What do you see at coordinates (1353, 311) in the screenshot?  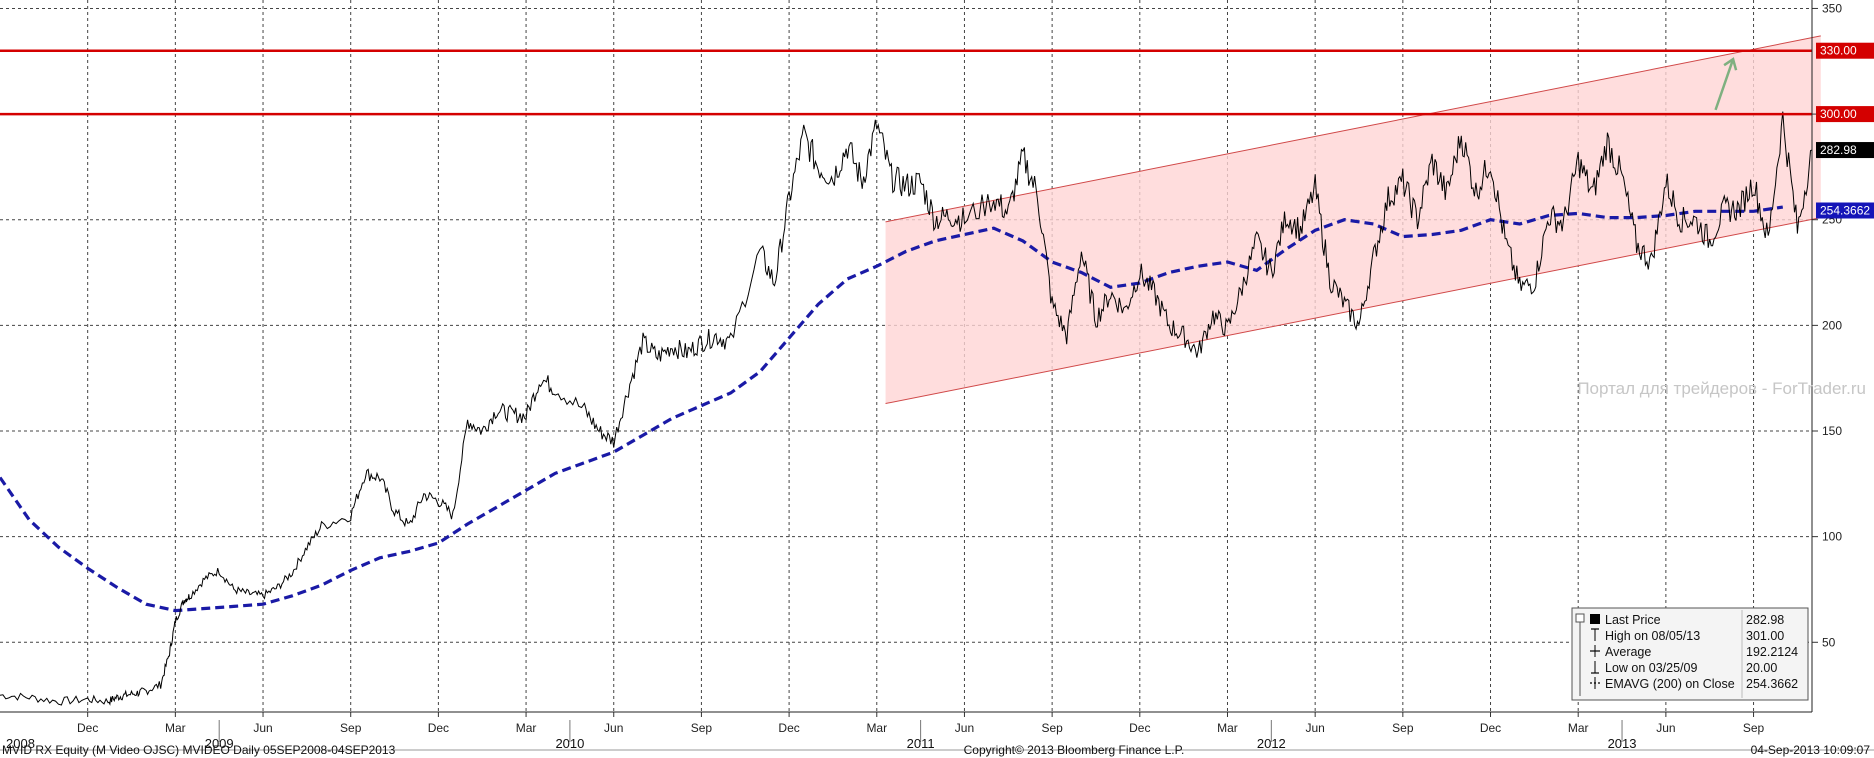 I see `channel-lower` at bounding box center [1353, 311].